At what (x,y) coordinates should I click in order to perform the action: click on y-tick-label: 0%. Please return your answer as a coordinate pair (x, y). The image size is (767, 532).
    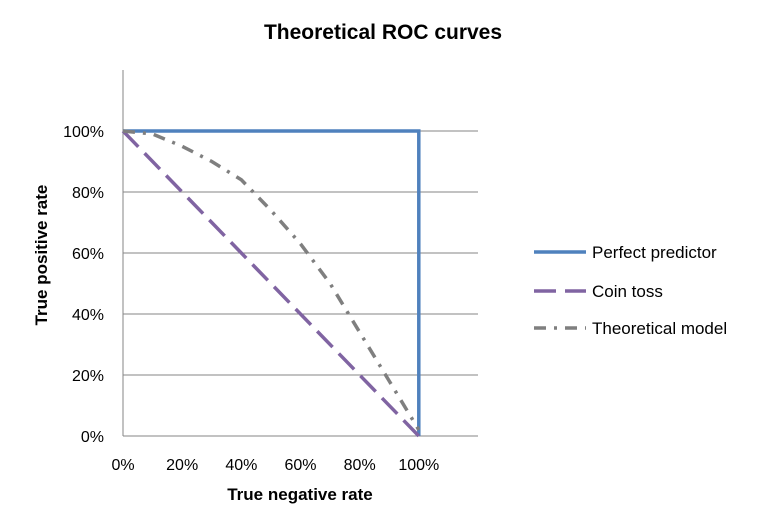
    Looking at the image, I should click on (92, 437).